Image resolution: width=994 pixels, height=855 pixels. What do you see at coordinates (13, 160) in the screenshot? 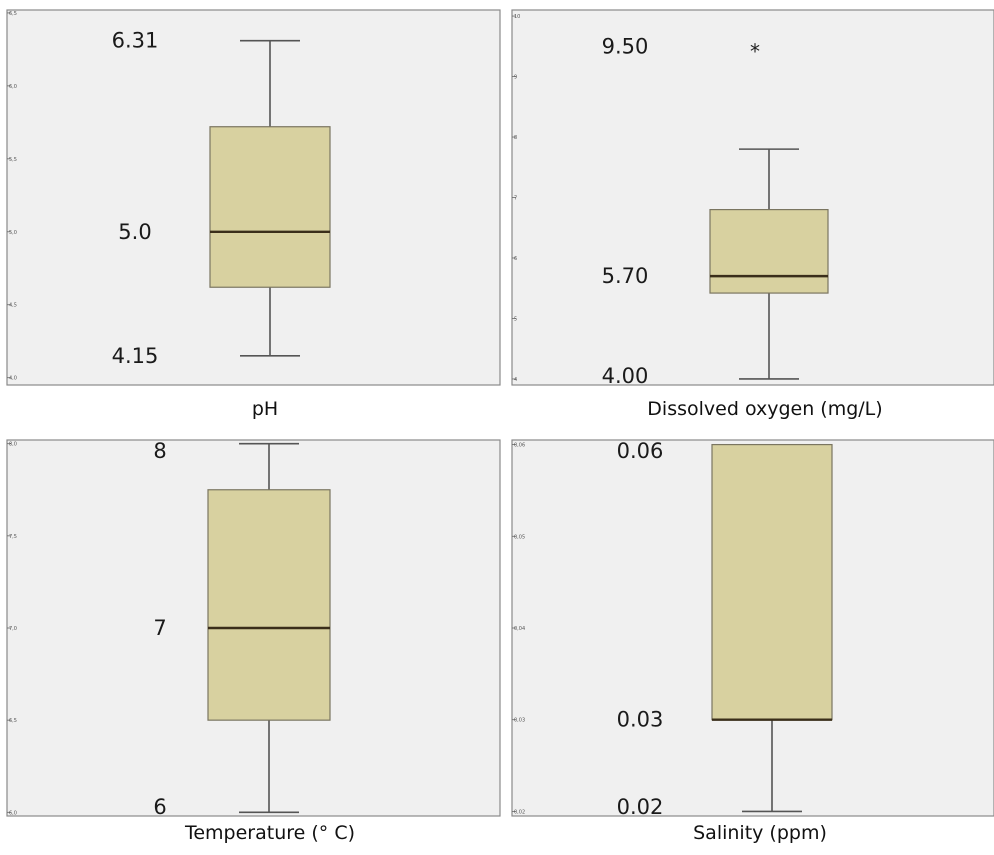
I see `y-tick-label-ph: 5,5` at bounding box center [13, 160].